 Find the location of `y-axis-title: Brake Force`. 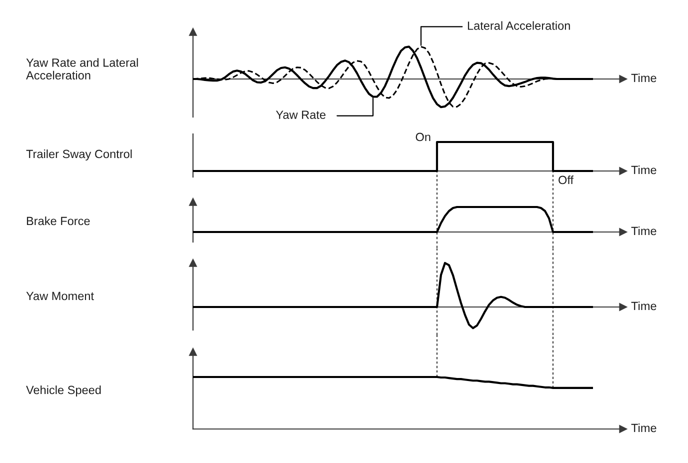

y-axis-title: Brake Force is located at coordinates (58, 221).